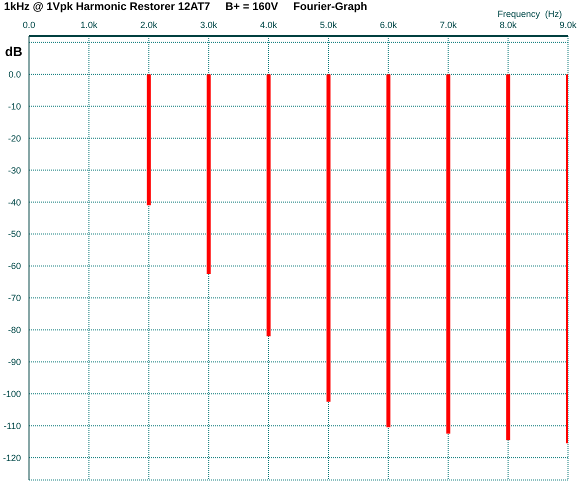 This screenshot has height=488, width=578. I want to click on y-tick-label: -100, so click(11, 393).